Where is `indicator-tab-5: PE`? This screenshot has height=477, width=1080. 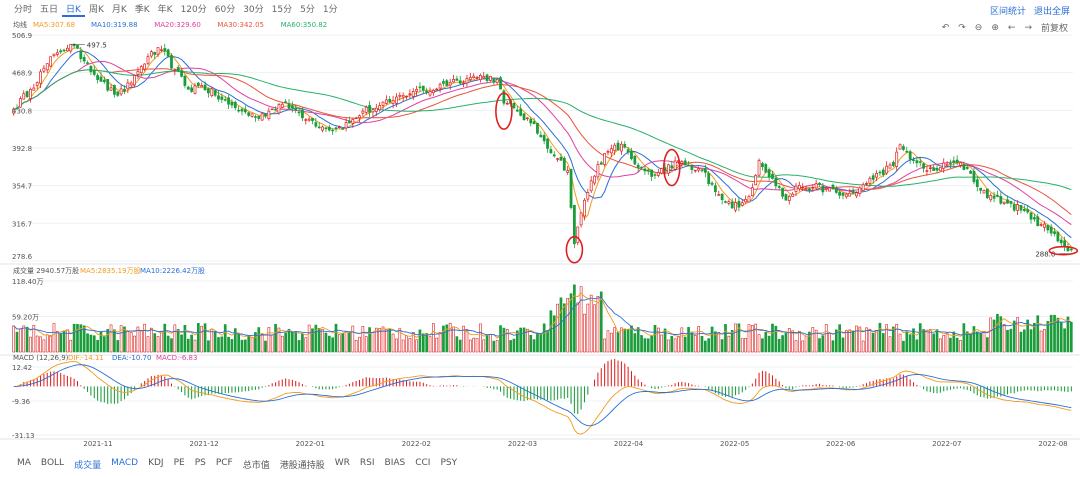
indicator-tab-5: PE is located at coordinates (179, 463).